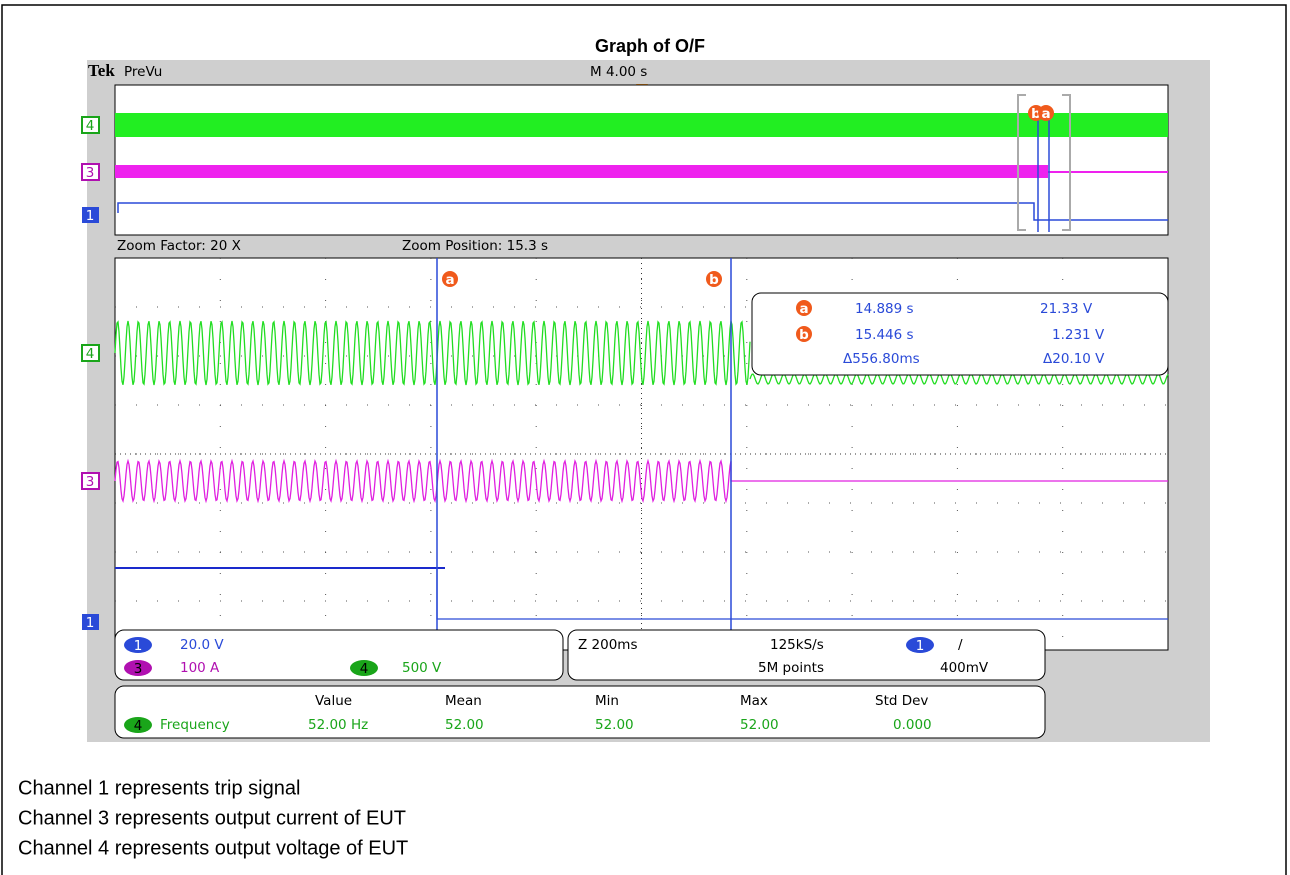  Describe the element at coordinates (143, 72) in the screenshot. I see `mode: PreVu` at that location.